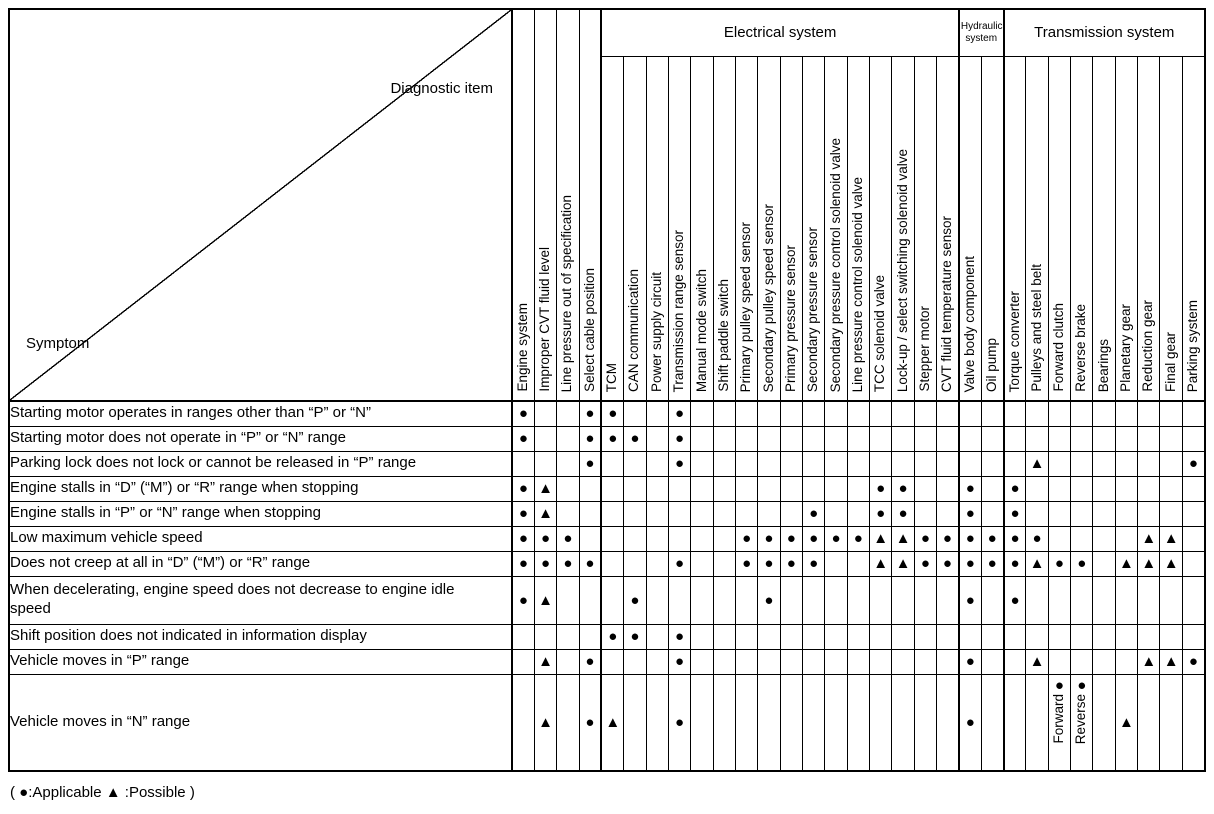 The image size is (1214, 814). I want to click on column-header-label: Parking system, so click(1192, 345).